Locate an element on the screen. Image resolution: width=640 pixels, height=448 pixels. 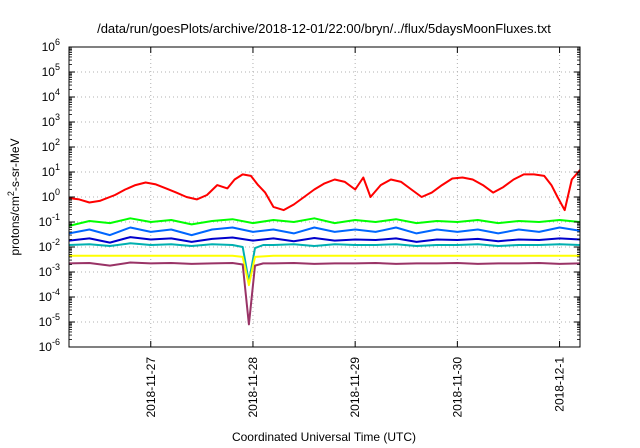
y-tick-label-exponent: -6 is located at coordinates (56, 342).